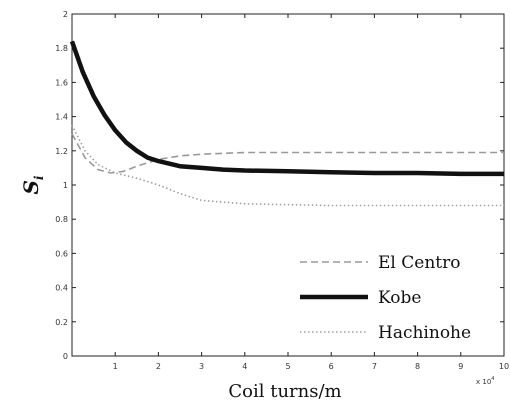 The image size is (510, 404). Describe the element at coordinates (61, 151) in the screenshot. I see `y-tick-label: 1.2` at that location.